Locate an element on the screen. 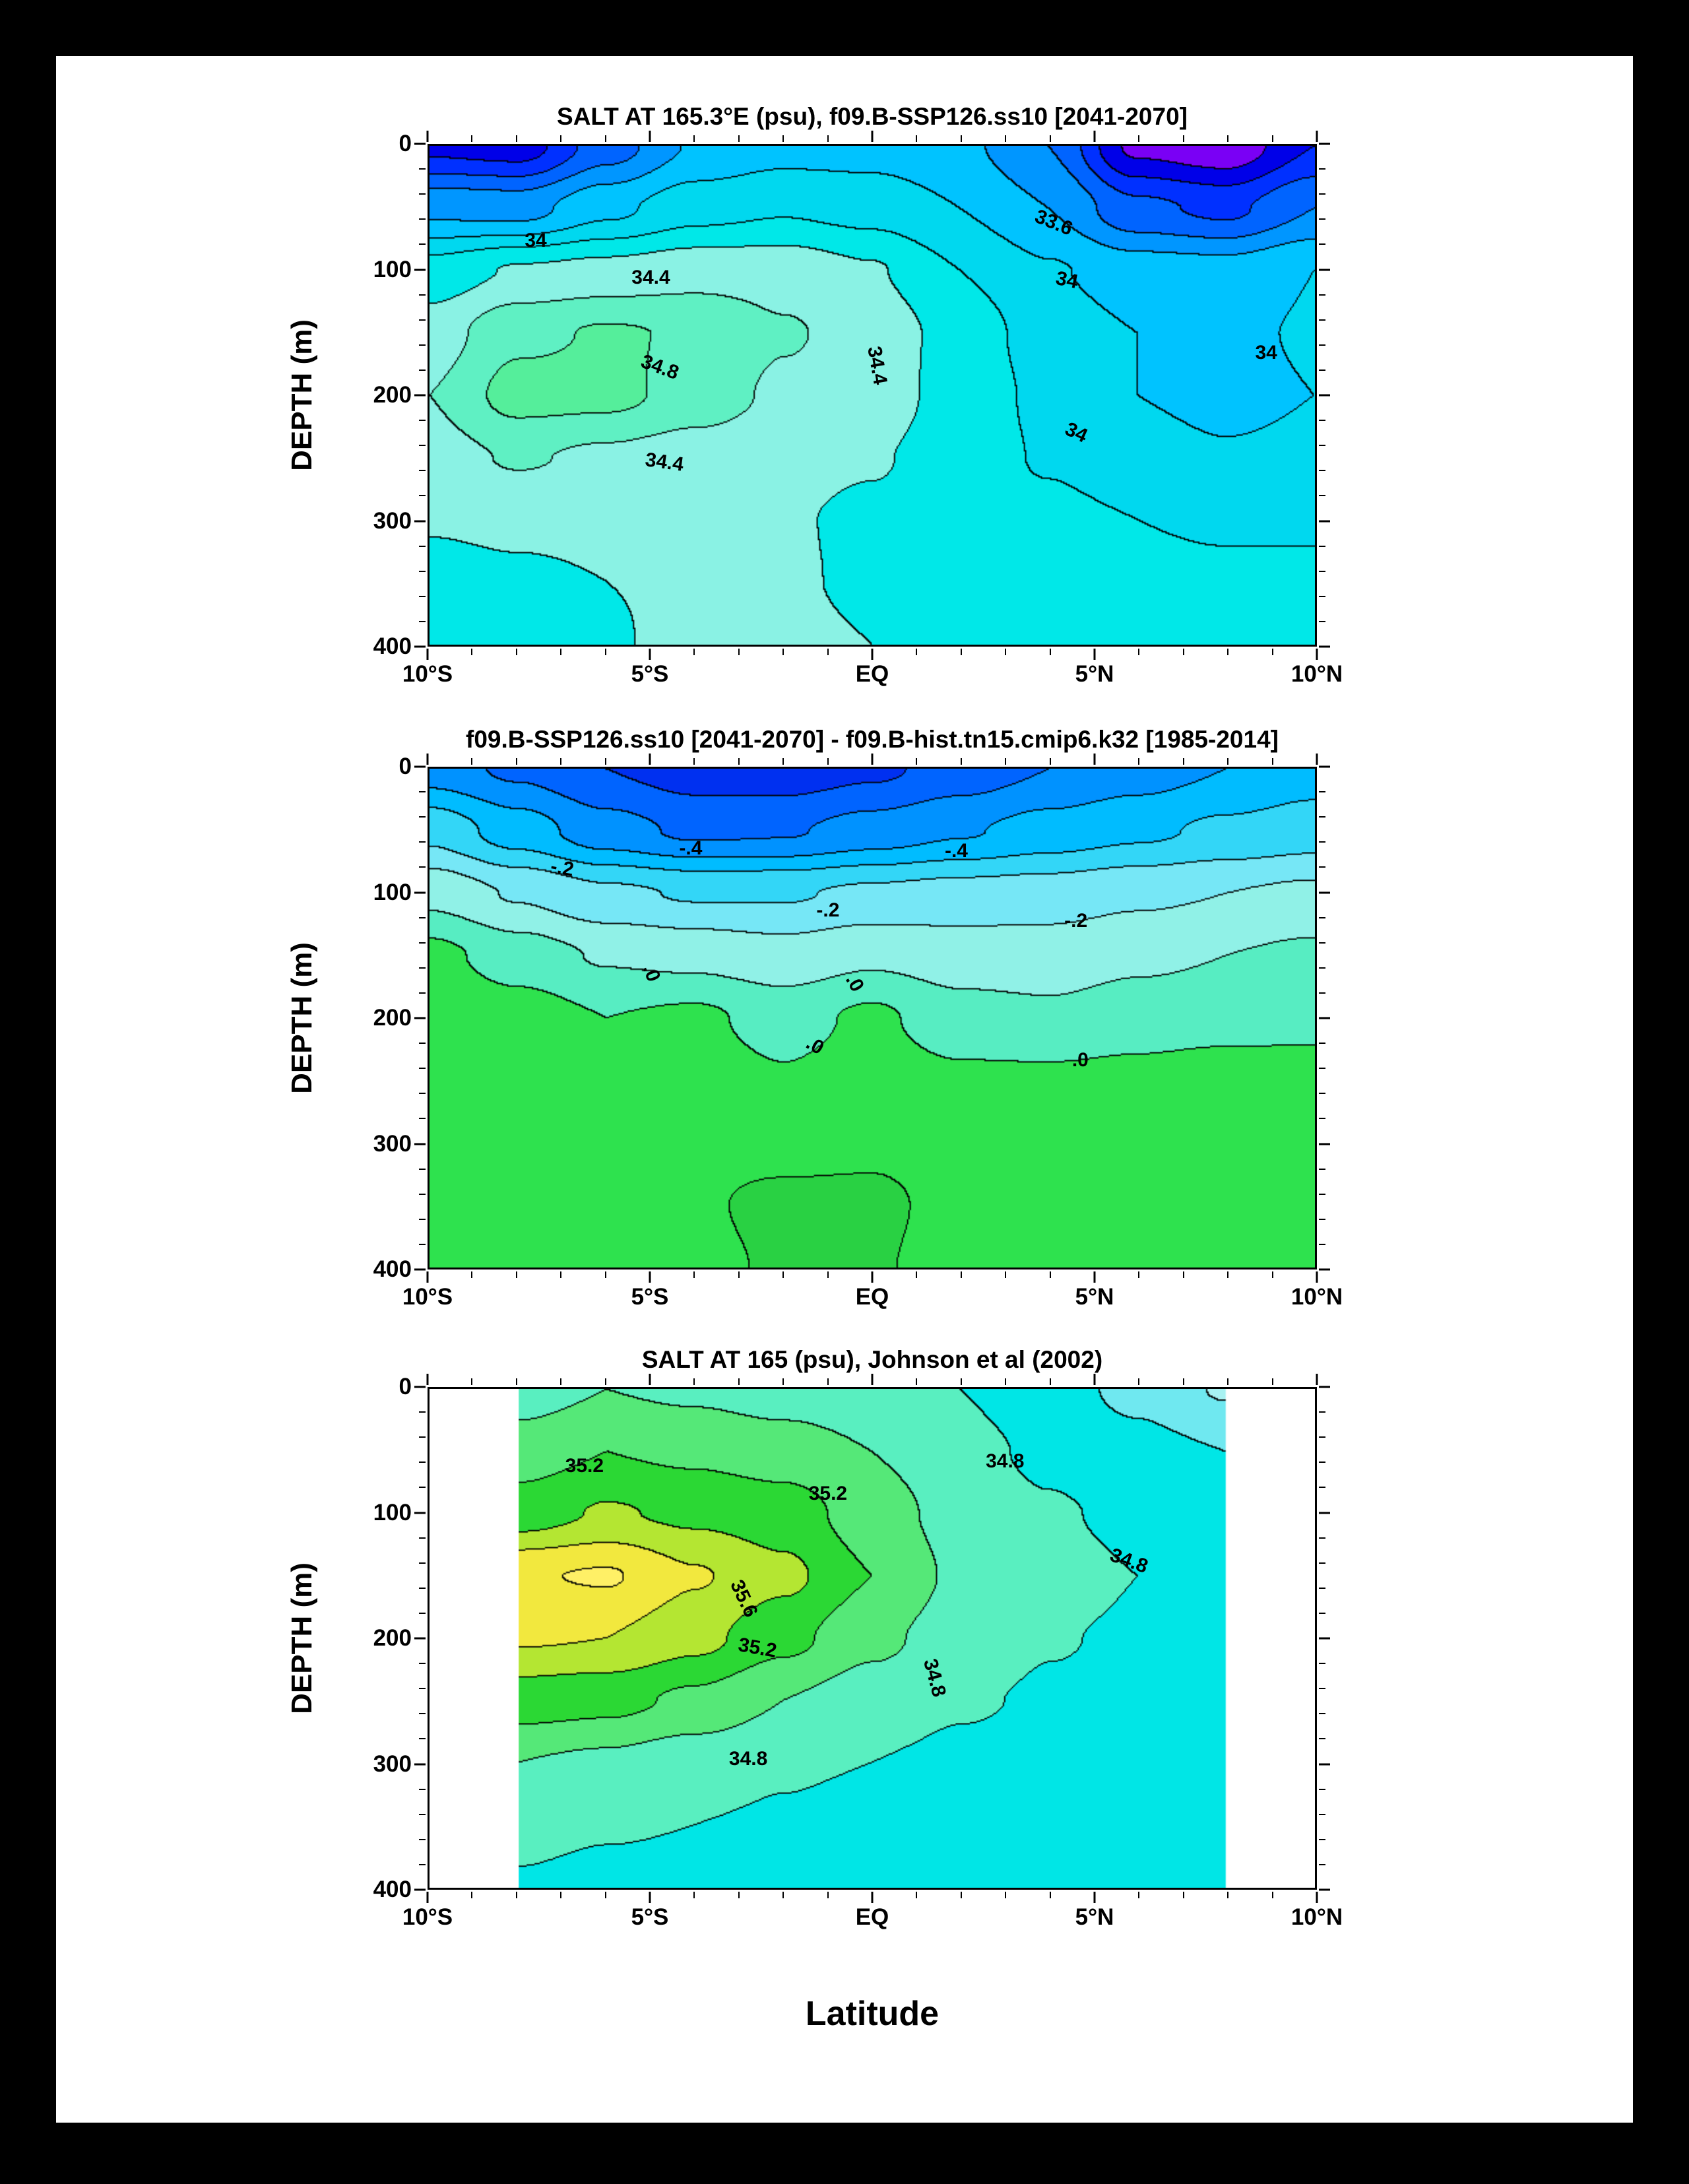 The width and height of the screenshot is (1689, 2184). y-tick-label: 100 is located at coordinates (392, 892).